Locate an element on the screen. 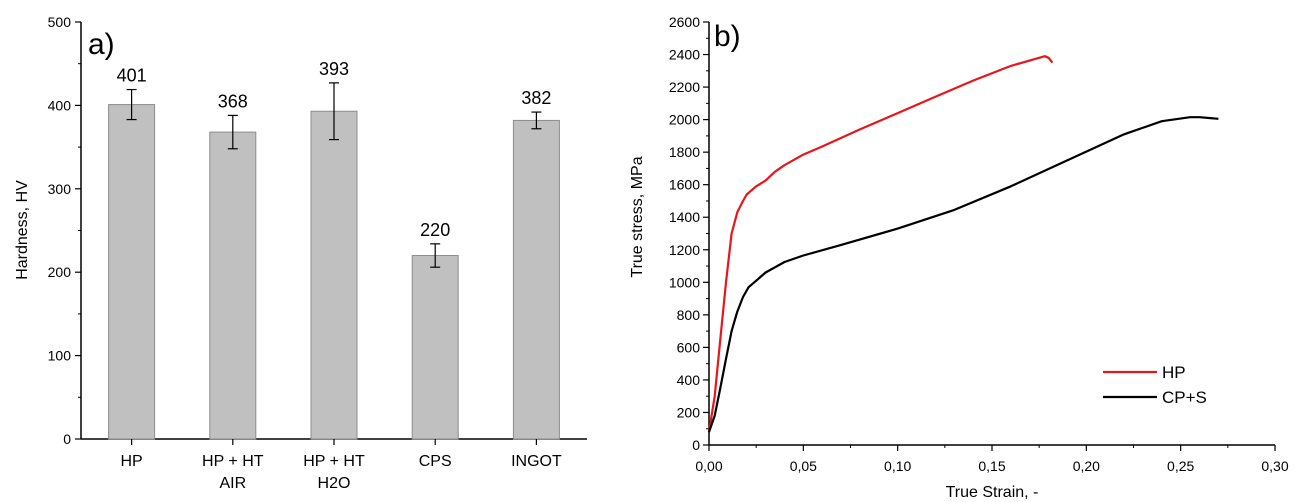 Image resolution: width=1301 pixels, height=502 pixels. panel-a-data-label: 401 is located at coordinates (132, 76).